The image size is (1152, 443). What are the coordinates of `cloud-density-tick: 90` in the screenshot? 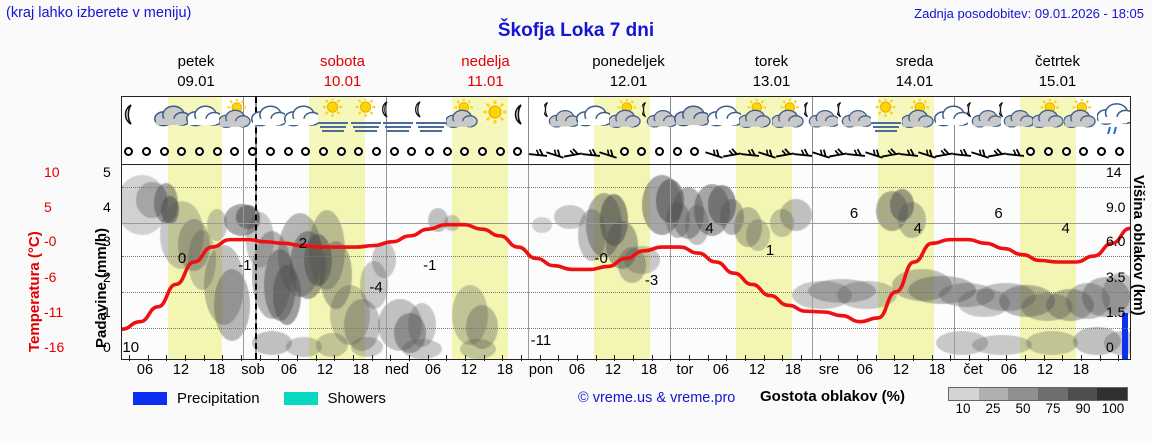 It's located at (1083, 408).